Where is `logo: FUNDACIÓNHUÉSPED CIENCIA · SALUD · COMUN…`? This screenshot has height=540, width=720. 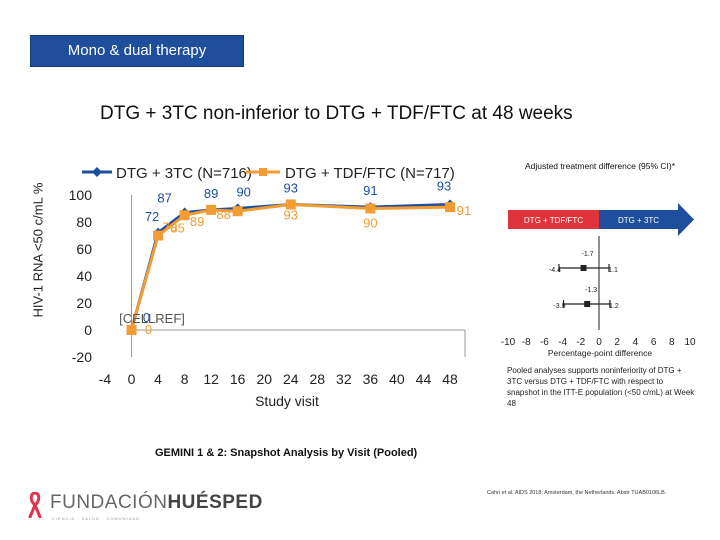
logo: FUNDACIÓNHUÉSPED CIENCIA · SALUD · COMUN… is located at coordinates (158, 507).